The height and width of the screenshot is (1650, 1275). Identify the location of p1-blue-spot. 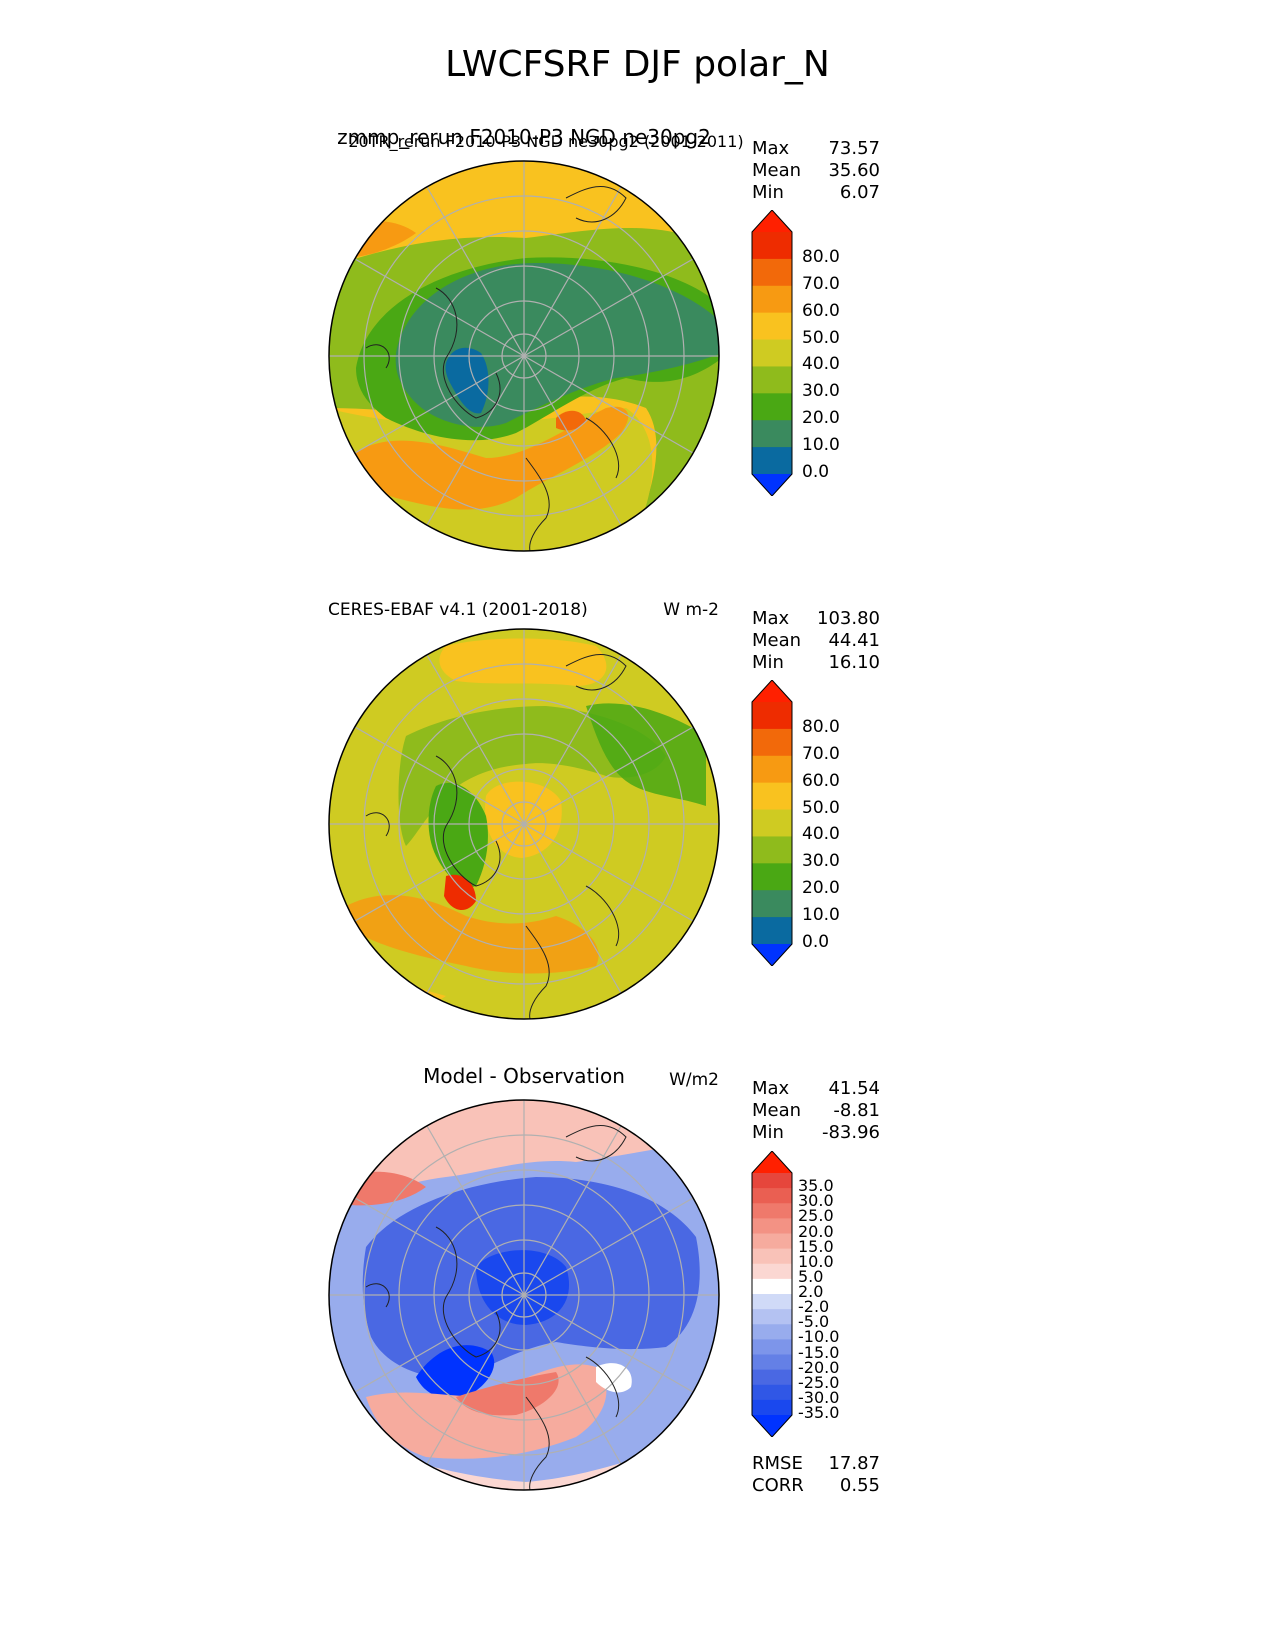
(467, 380).